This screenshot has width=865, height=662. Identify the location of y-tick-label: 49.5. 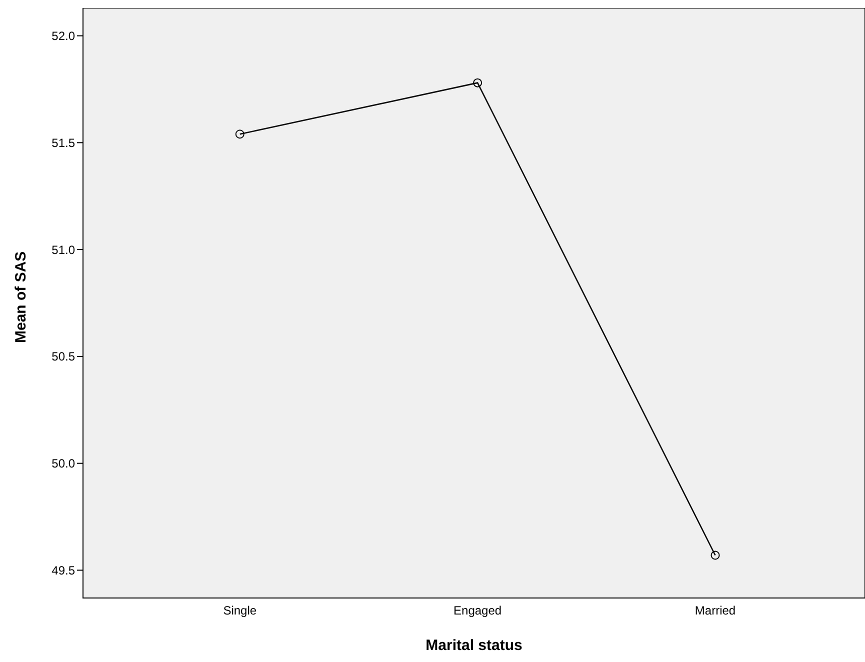
(64, 570).